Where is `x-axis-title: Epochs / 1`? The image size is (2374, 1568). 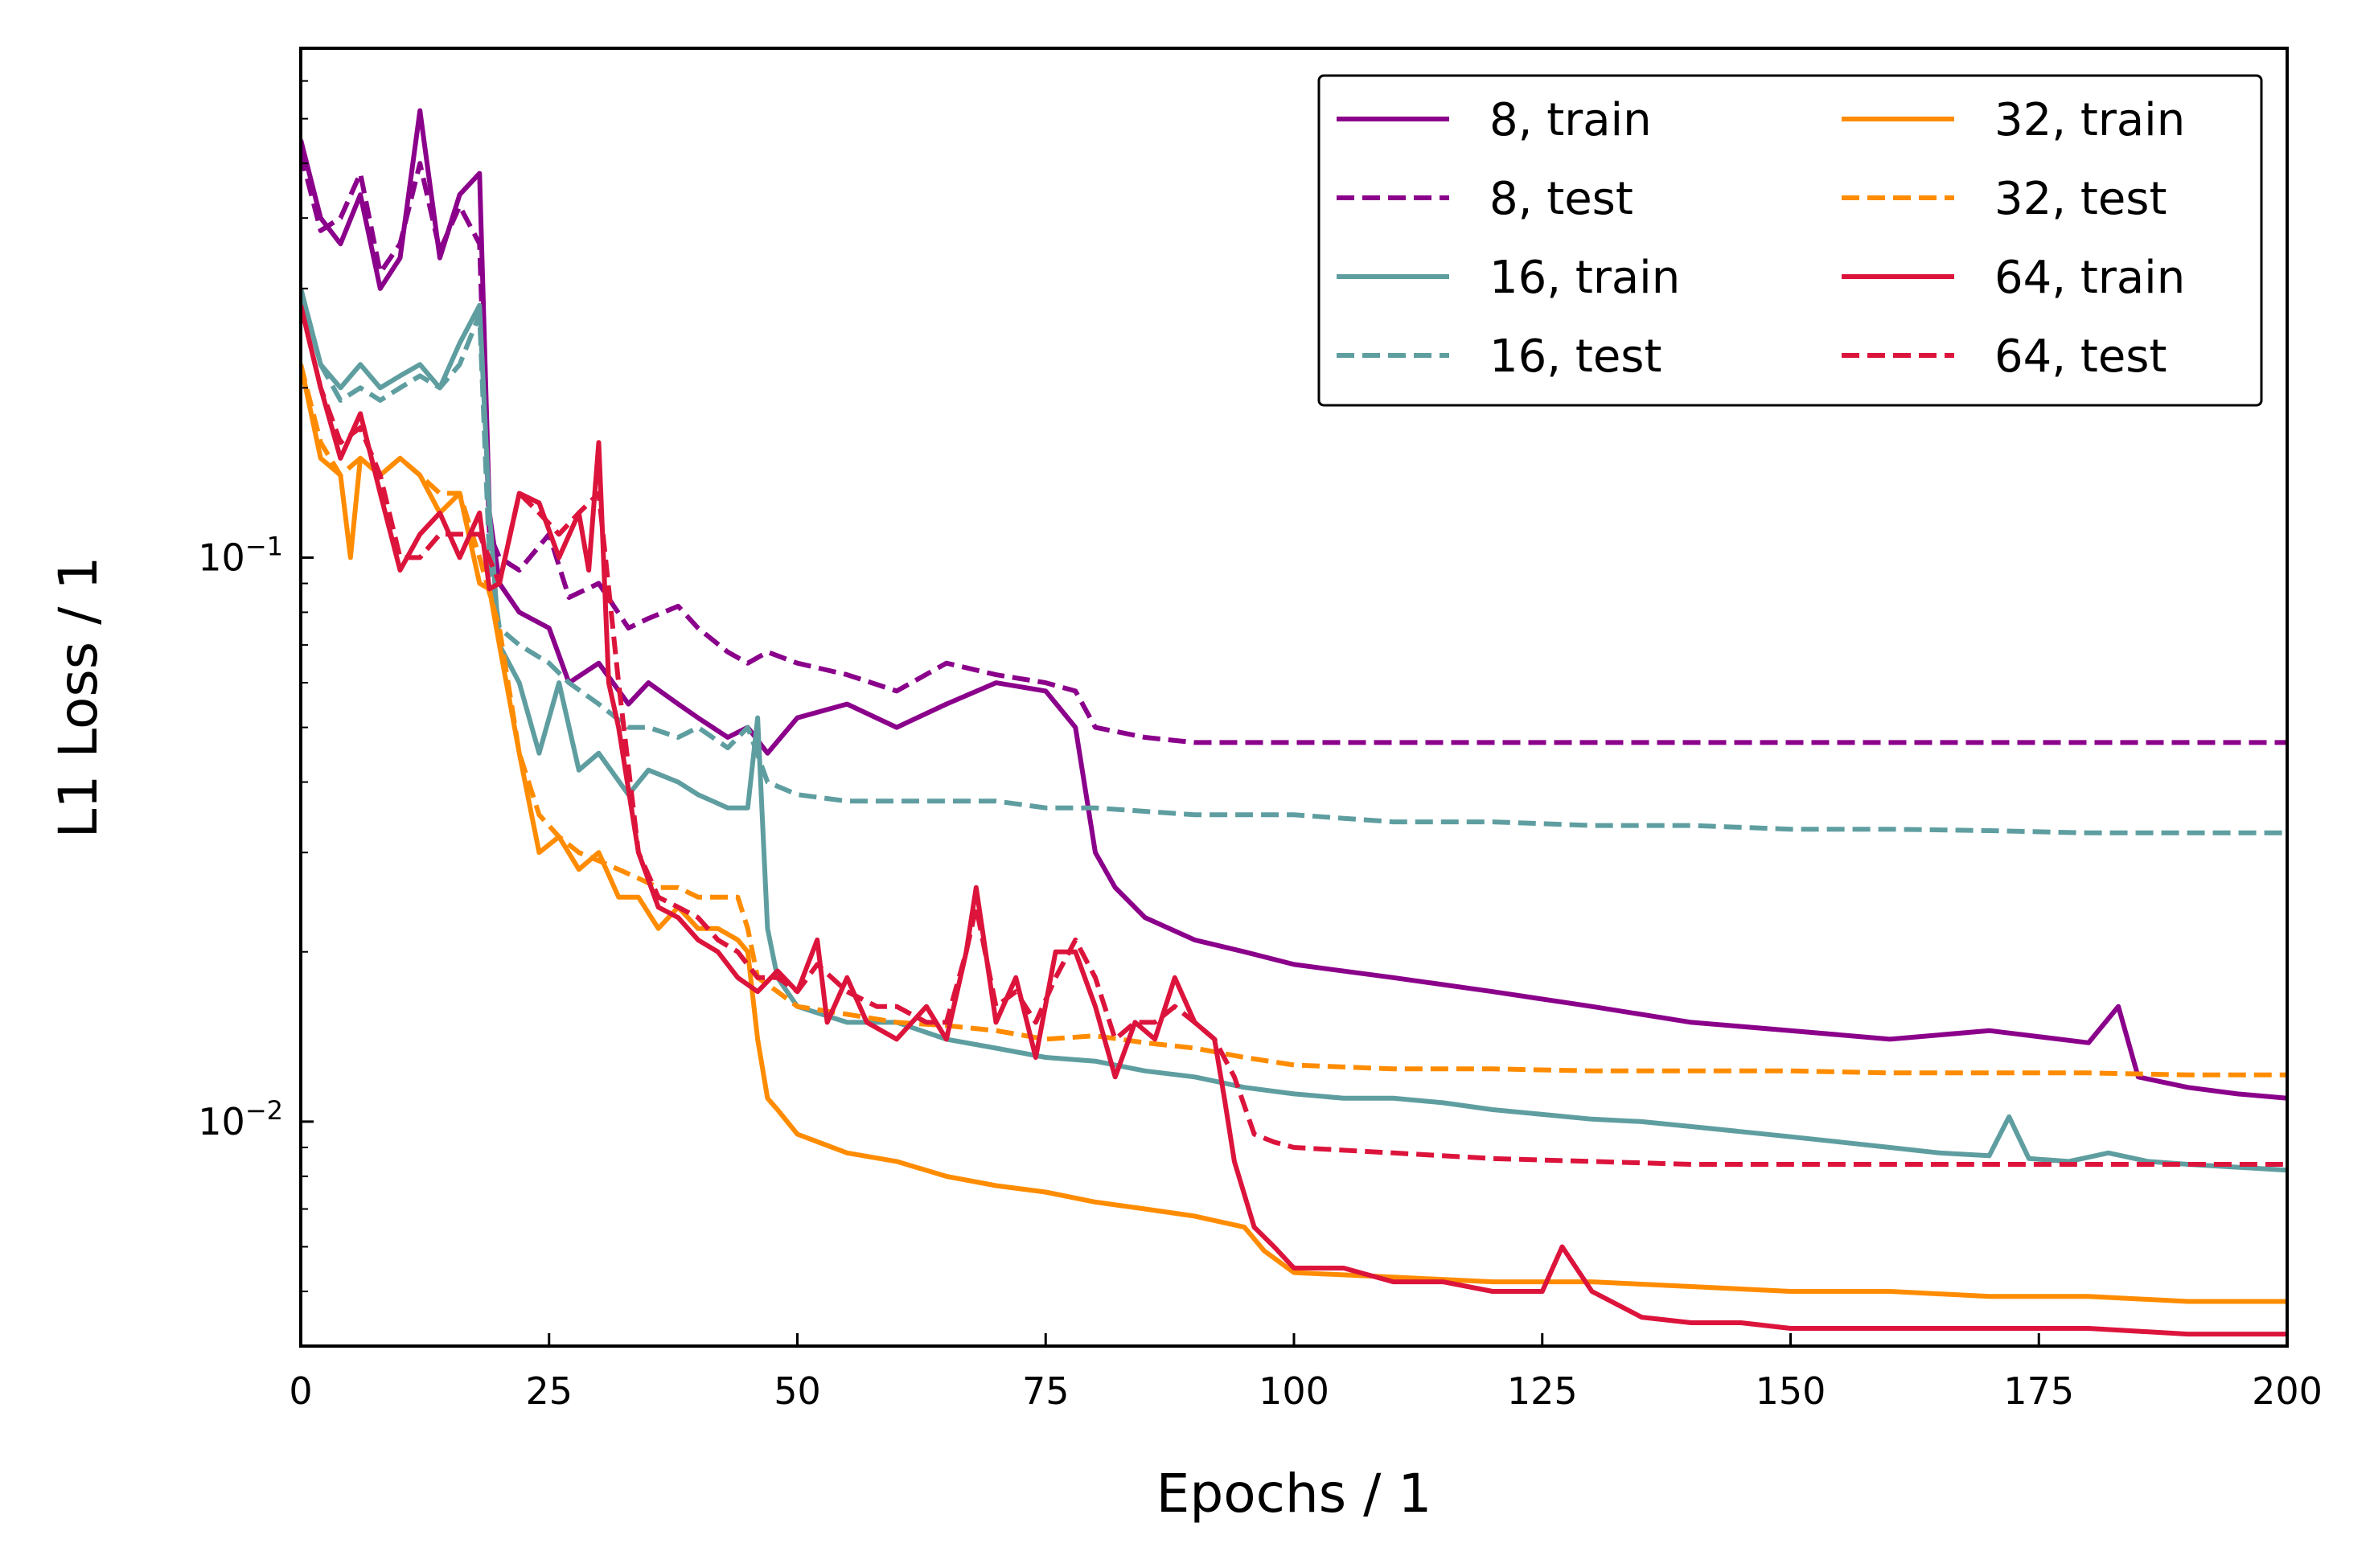
x-axis-title: Epochs / 1 is located at coordinates (1294, 1494).